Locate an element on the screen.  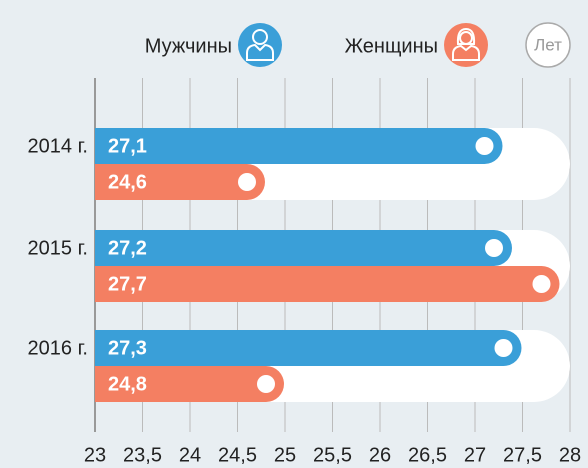
x-tick-label: 23 is located at coordinates (95, 455).